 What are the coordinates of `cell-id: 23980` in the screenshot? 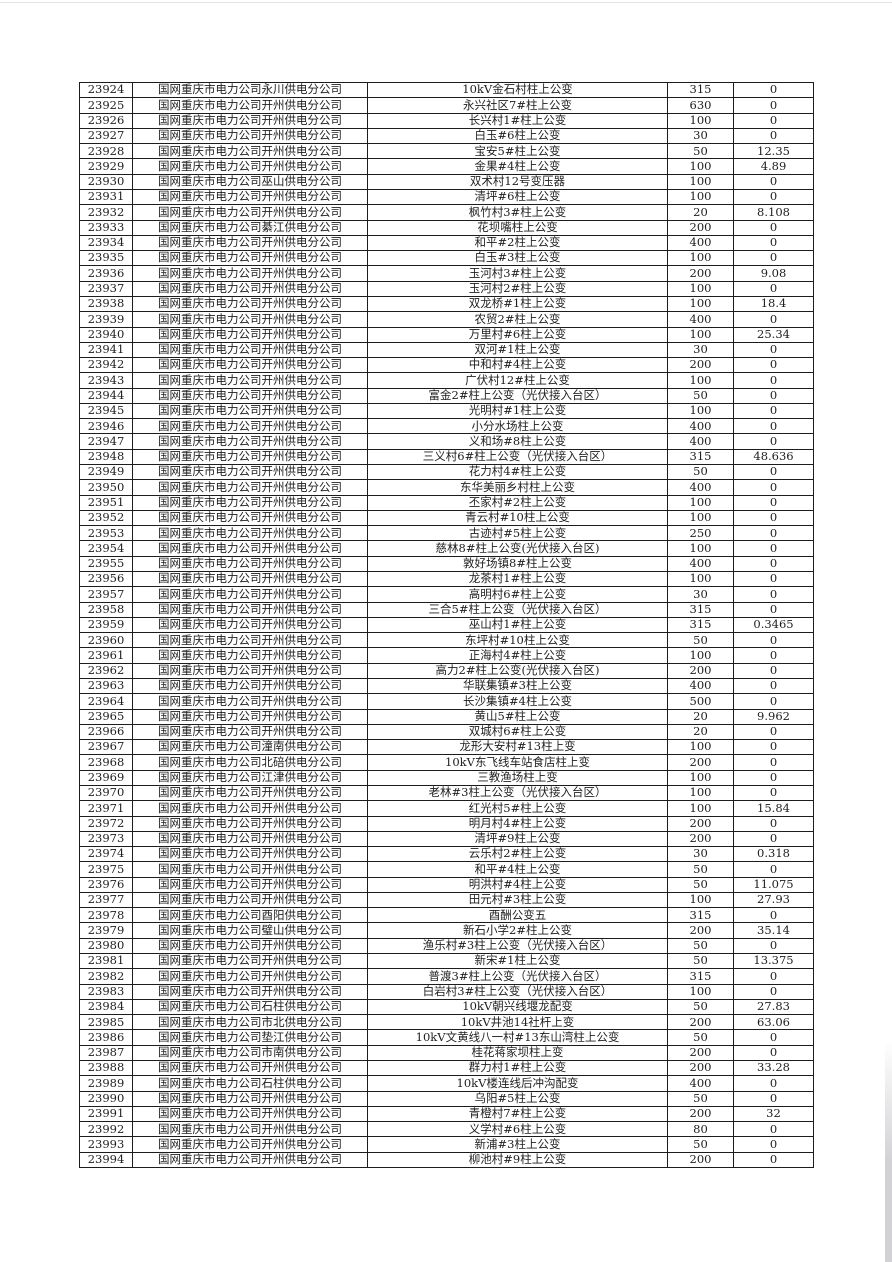 It's located at (106, 946).